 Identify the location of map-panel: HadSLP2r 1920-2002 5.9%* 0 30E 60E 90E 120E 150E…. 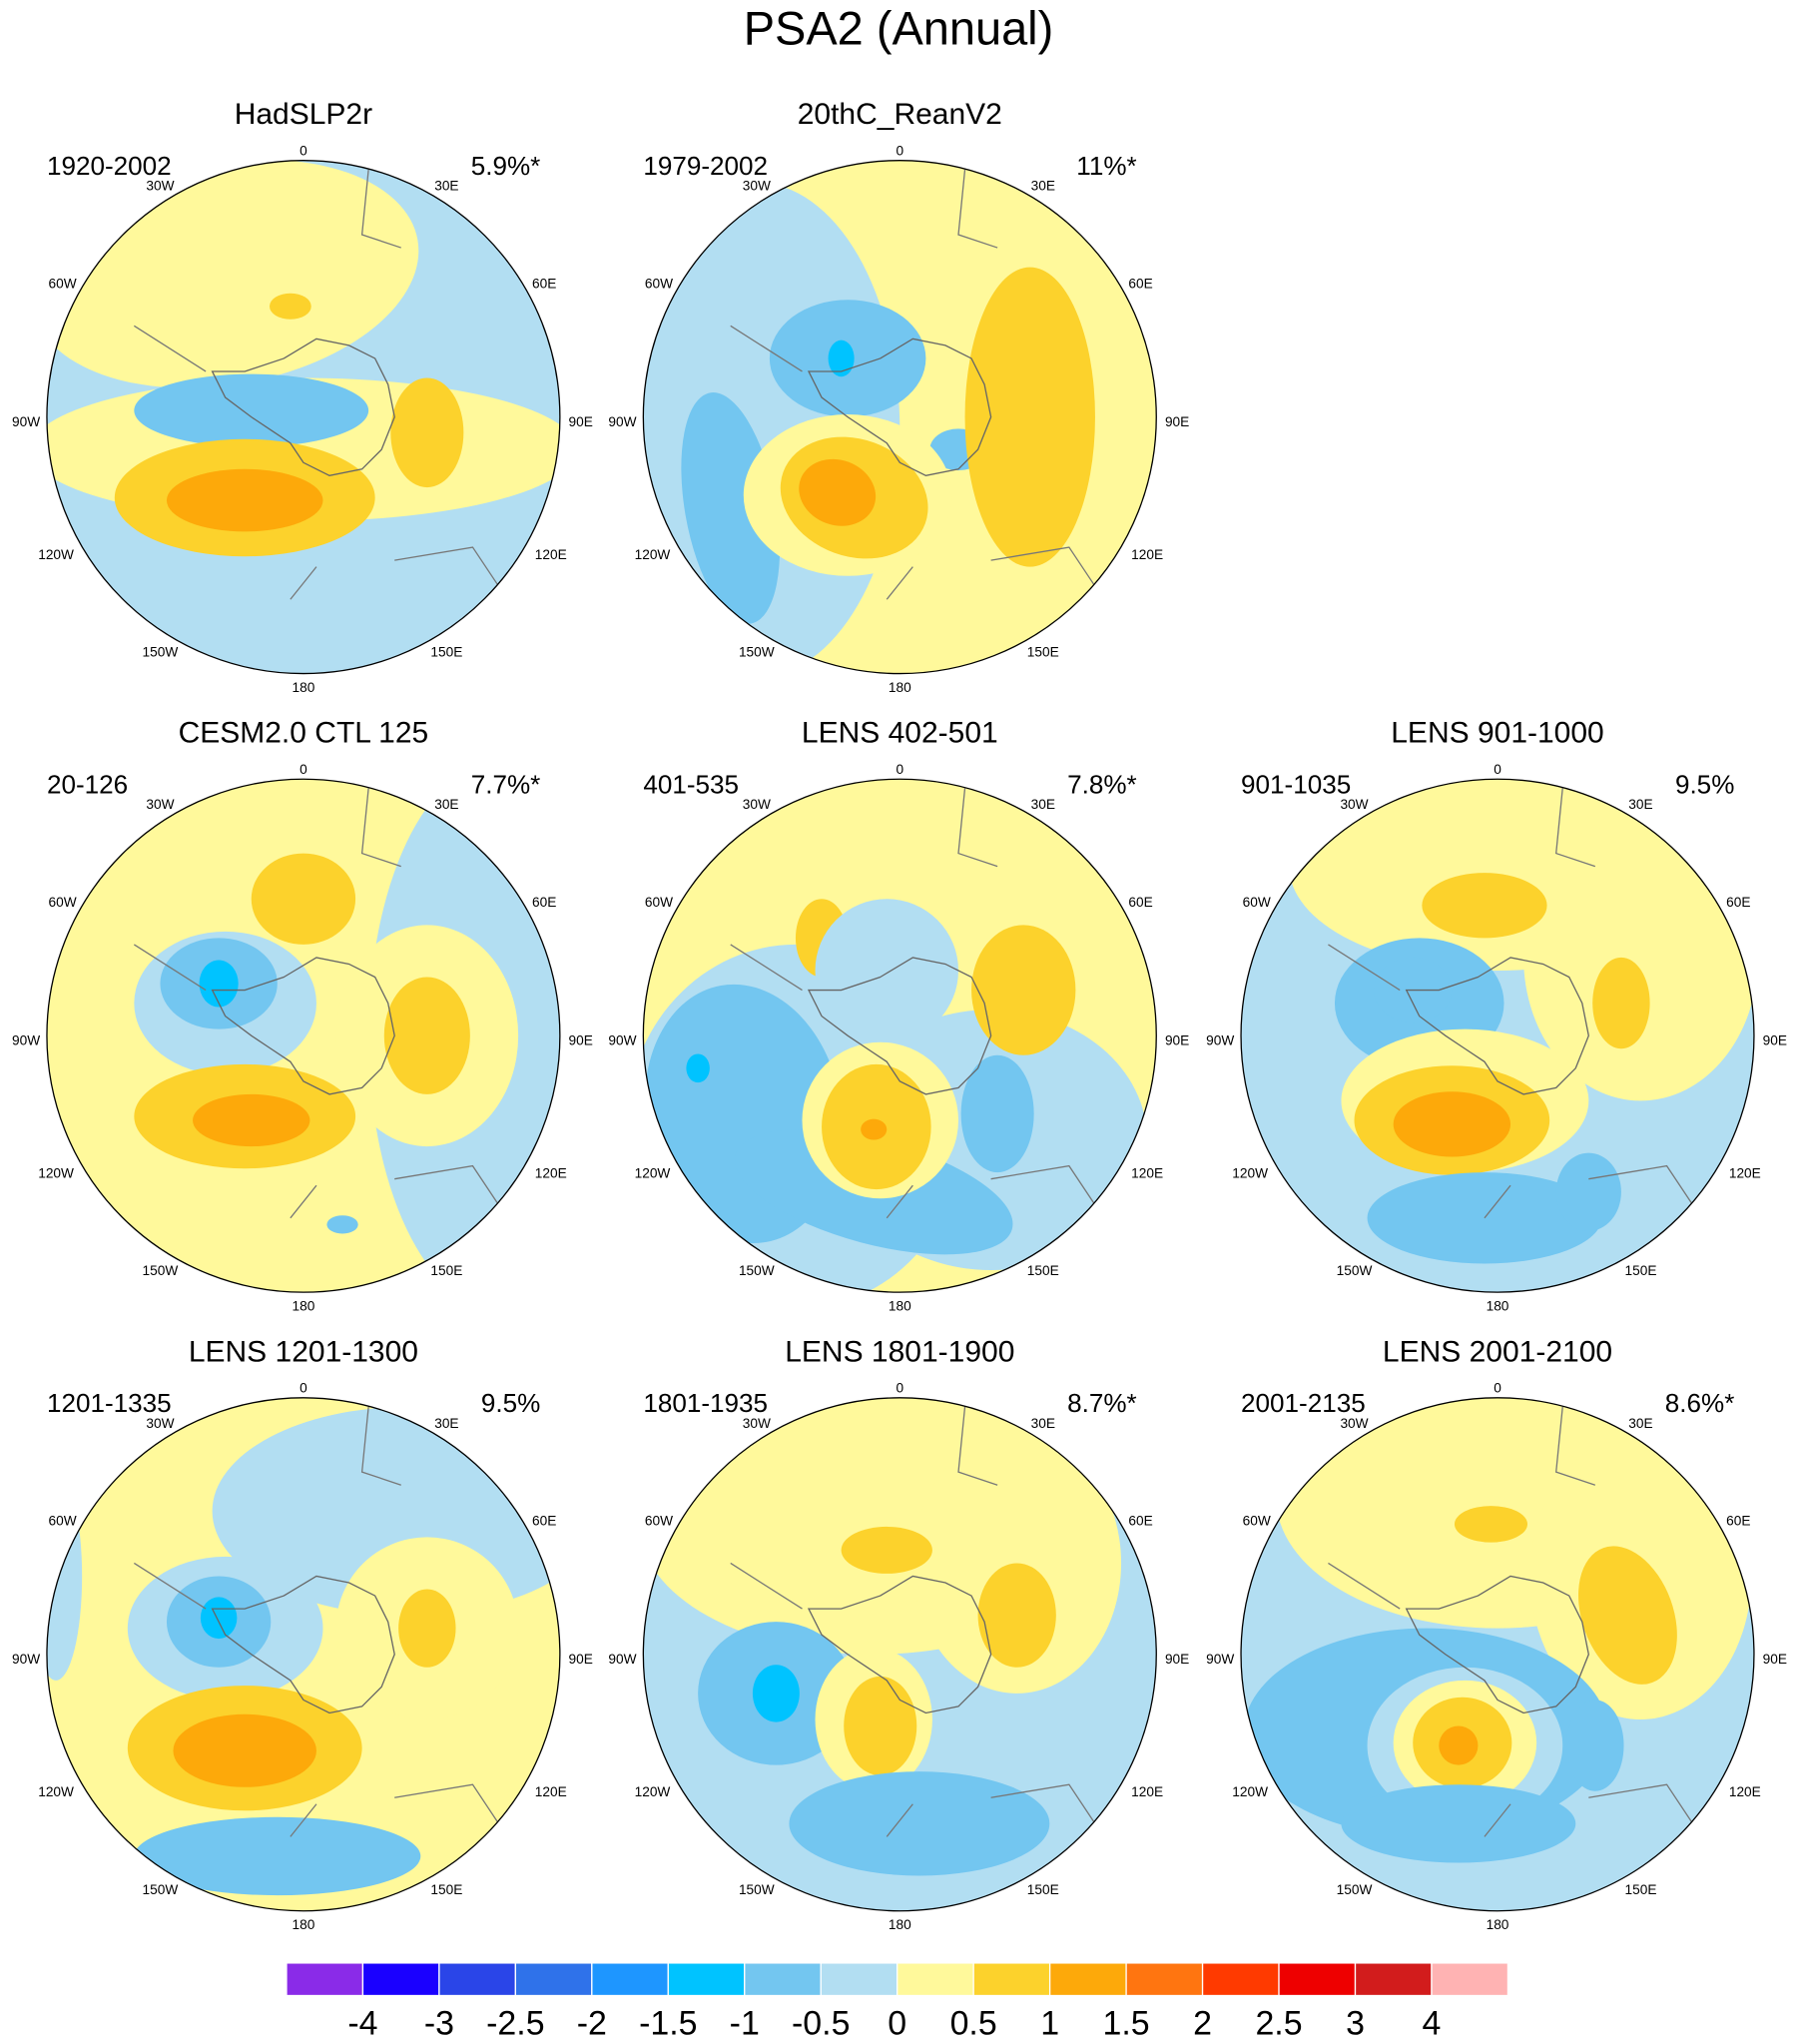
(302, 396).